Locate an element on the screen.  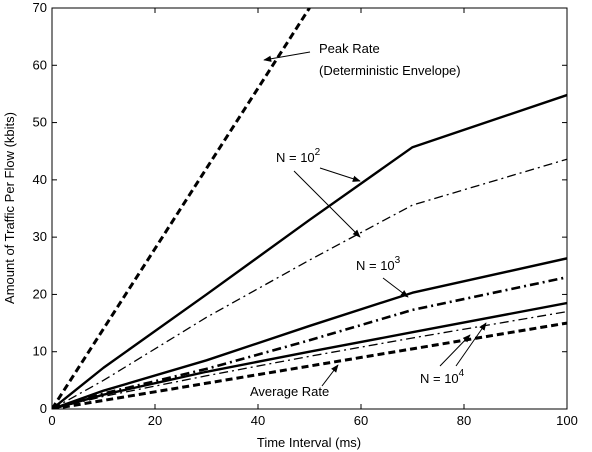
annotation-average-rate-label: Average Rate is located at coordinates (289, 391).